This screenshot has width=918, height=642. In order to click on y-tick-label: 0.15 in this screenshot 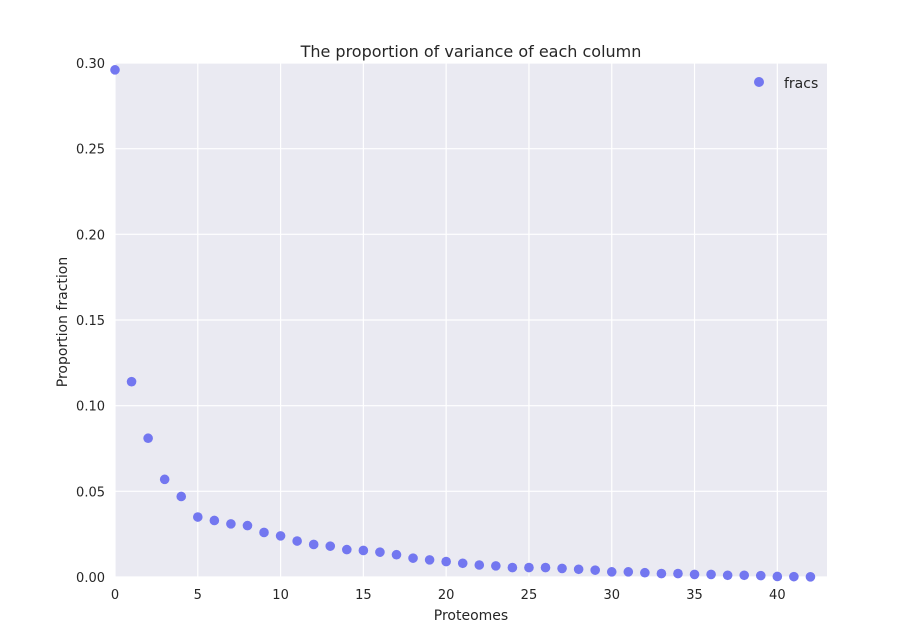, I will do `click(90, 321)`.